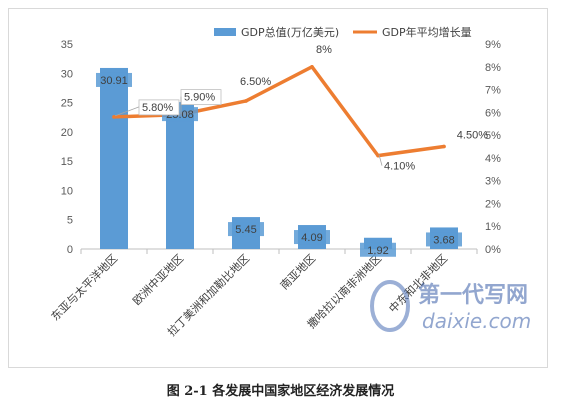  Describe the element at coordinates (493, 45) in the screenshot. I see `y-right-tick-label: 9%` at that location.